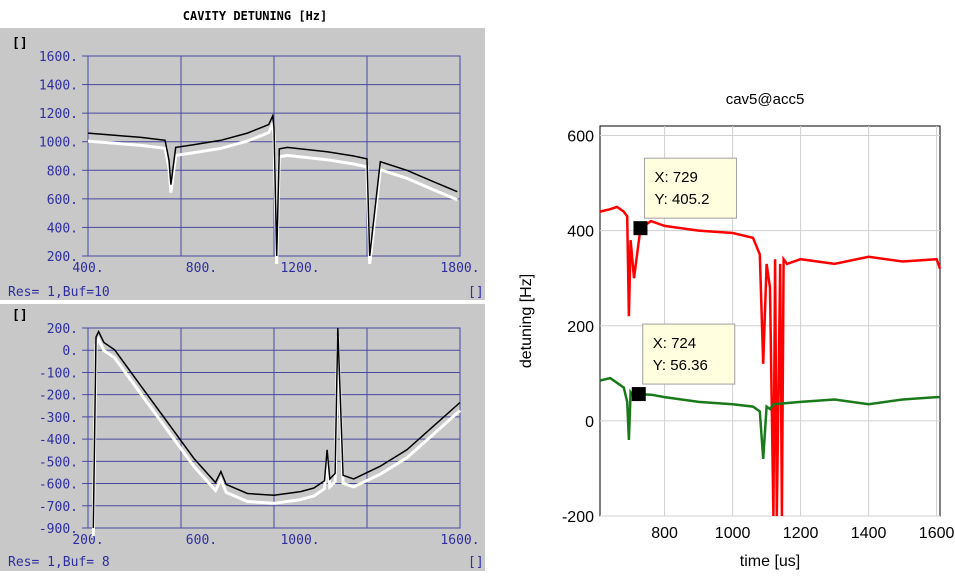 The height and width of the screenshot is (576, 955). Describe the element at coordinates (869, 533) in the screenshot. I see `right-x-tick-label: 1400` at that location.